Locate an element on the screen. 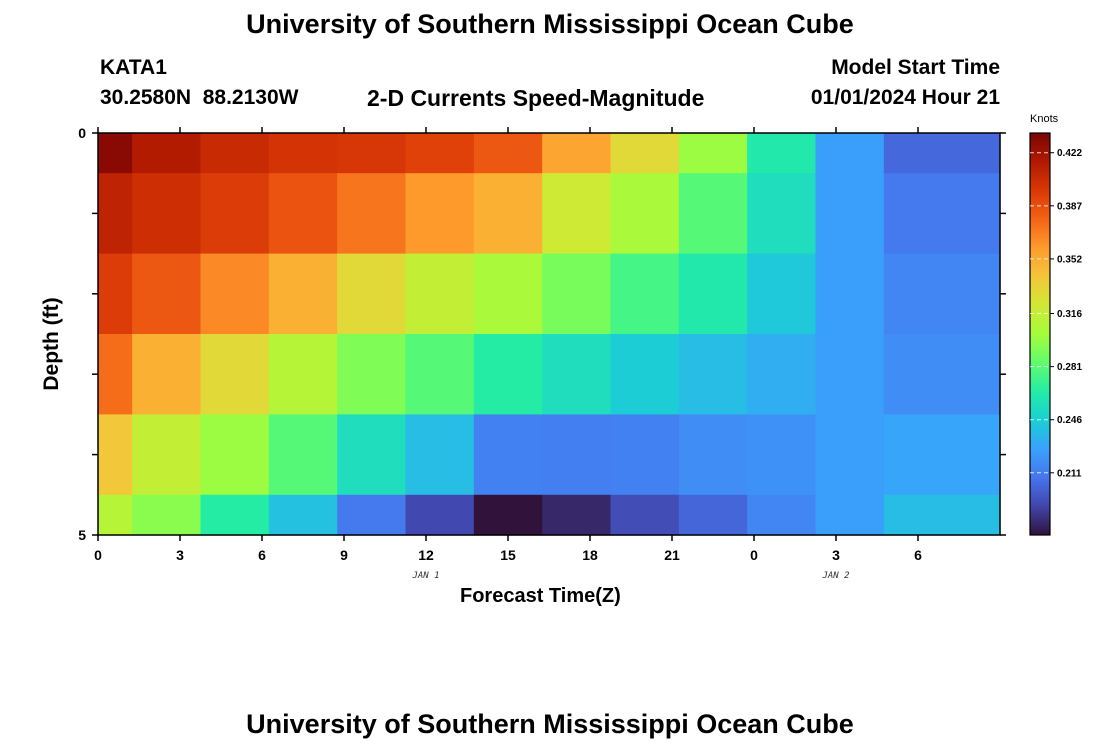 The height and width of the screenshot is (750, 1100). colorbar-tick-label: 0.281 is located at coordinates (1069, 367).